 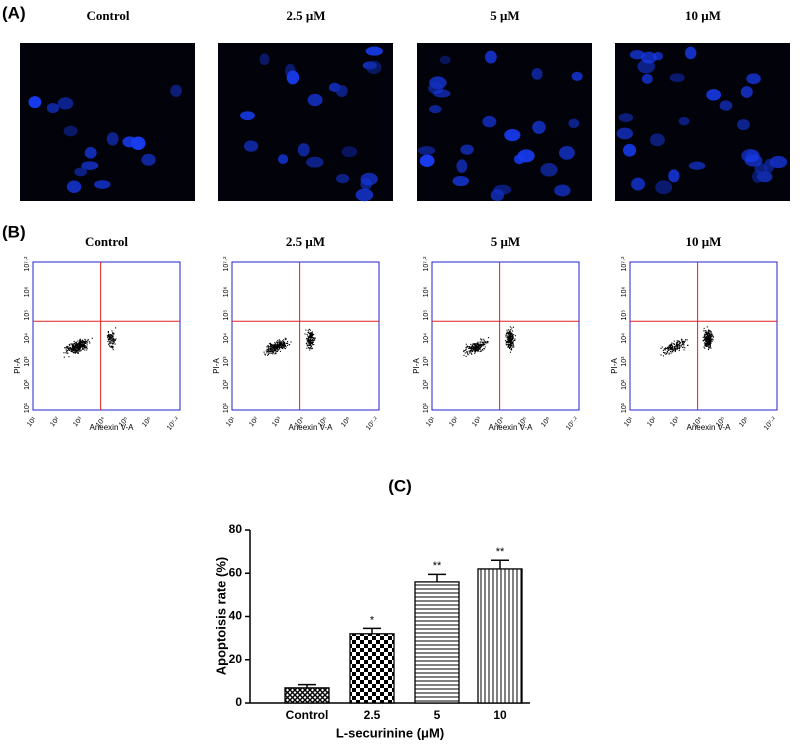 What do you see at coordinates (236, 616) in the screenshot?
I see `y-tick-label: 40` at bounding box center [236, 616].